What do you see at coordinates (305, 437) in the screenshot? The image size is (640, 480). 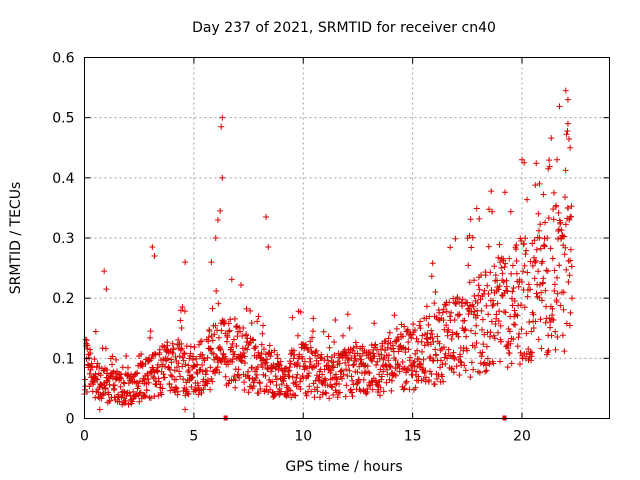 I see `x-tick-labels: 0 5 10 15 20` at bounding box center [305, 437].